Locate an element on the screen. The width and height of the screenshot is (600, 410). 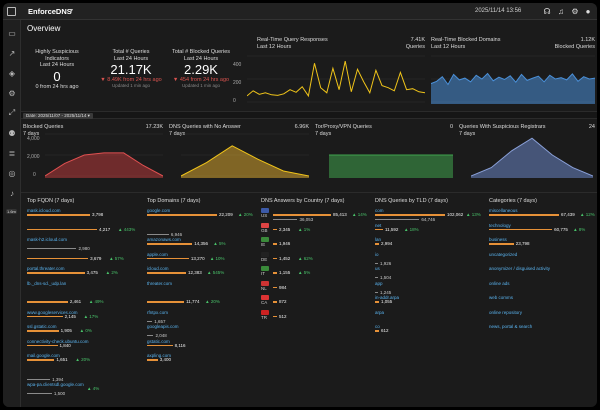
item-label: uncategorized is located at coordinates (503, 254).